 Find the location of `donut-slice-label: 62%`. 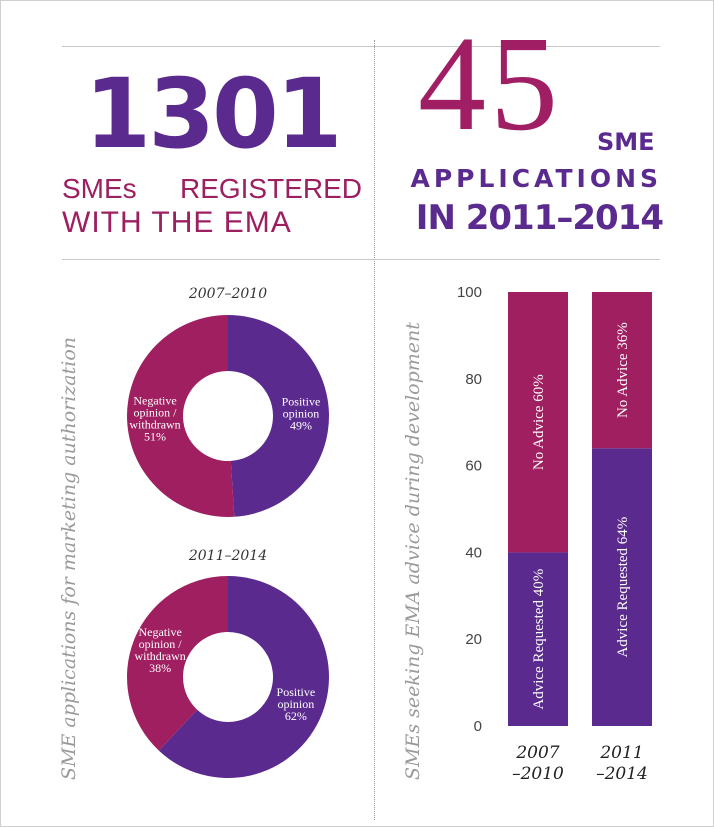

donut-slice-label: 62% is located at coordinates (296, 716).